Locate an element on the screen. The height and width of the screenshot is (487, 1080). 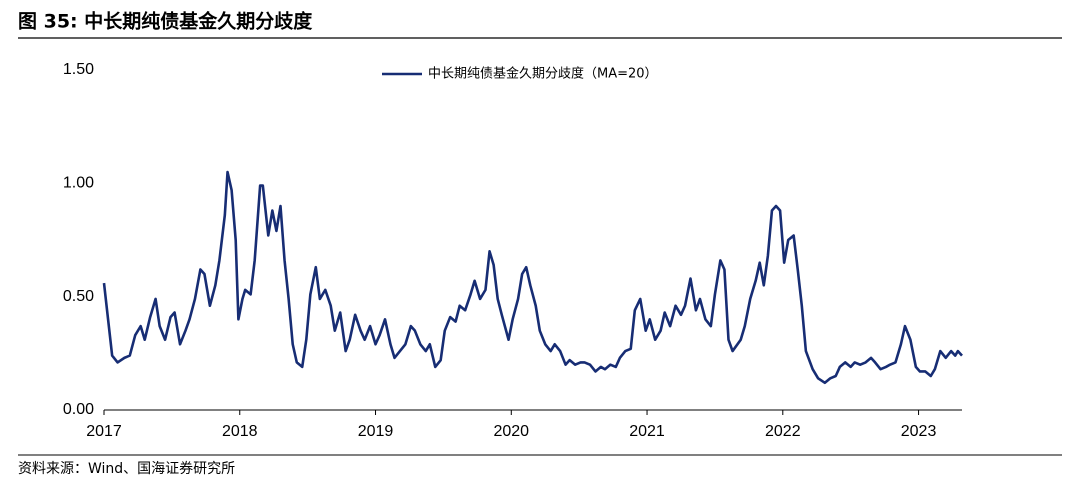
source-note: 资料来源：Wind、国海证券研究所 is located at coordinates (126, 469).